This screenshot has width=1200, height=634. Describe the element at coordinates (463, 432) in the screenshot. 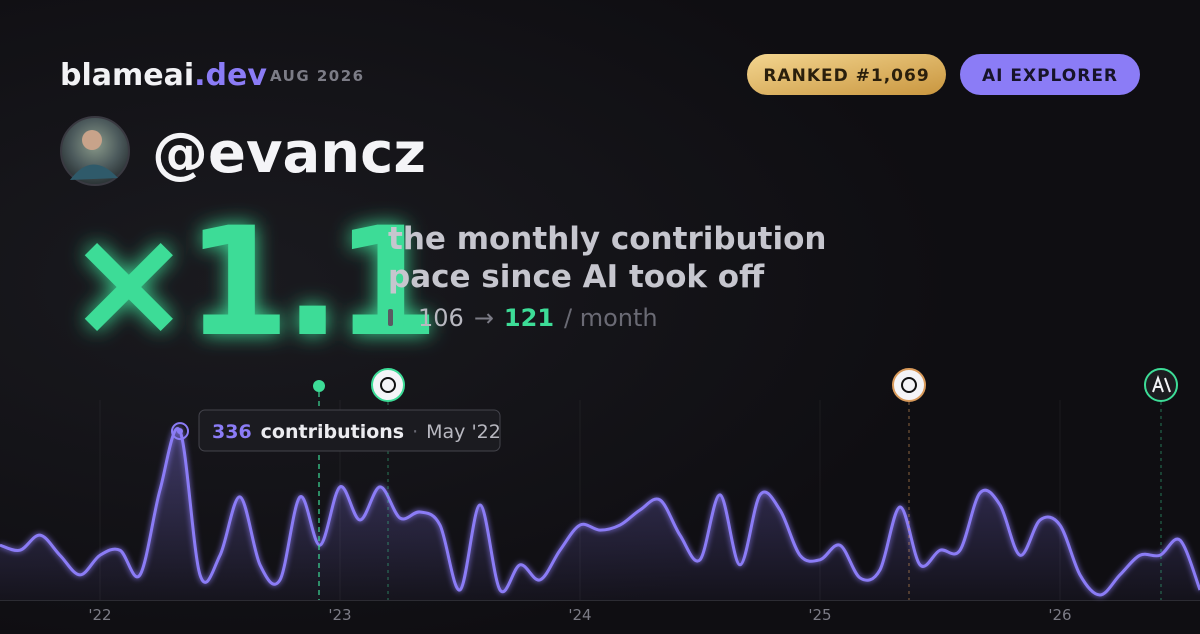

I see `tooltip-date: May '22` at that location.